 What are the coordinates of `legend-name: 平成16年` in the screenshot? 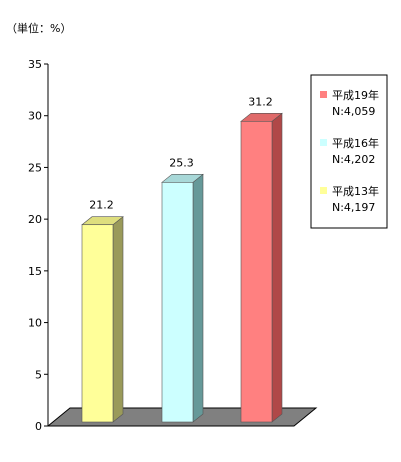 It's located at (355, 143).